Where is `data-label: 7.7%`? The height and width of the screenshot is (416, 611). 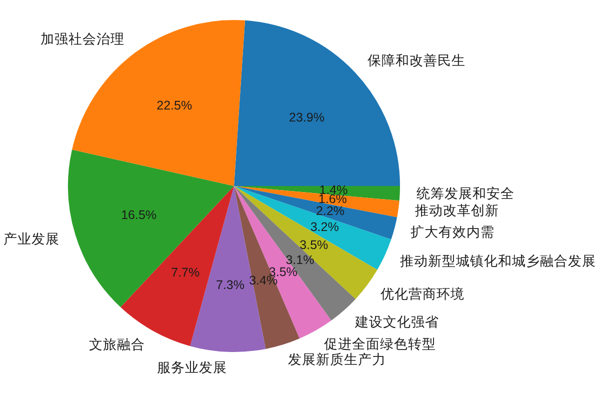
data-label: 7.7% is located at coordinates (185, 272).